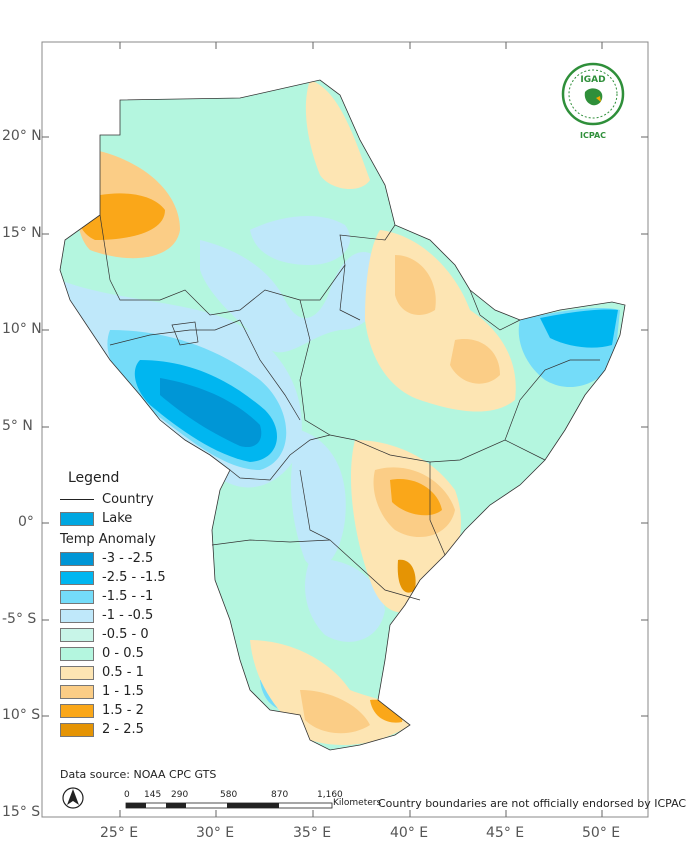  What do you see at coordinates (579, 328) in the screenshot?
I see `cold-zone-horn` at bounding box center [579, 328].